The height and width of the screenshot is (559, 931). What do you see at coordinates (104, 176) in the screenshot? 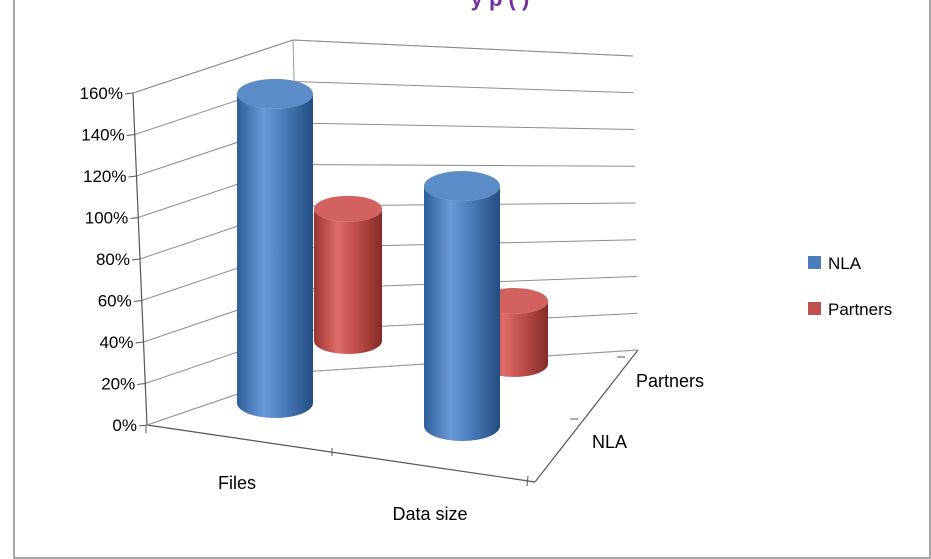
I see `y-tick-label: 120%` at bounding box center [104, 176].